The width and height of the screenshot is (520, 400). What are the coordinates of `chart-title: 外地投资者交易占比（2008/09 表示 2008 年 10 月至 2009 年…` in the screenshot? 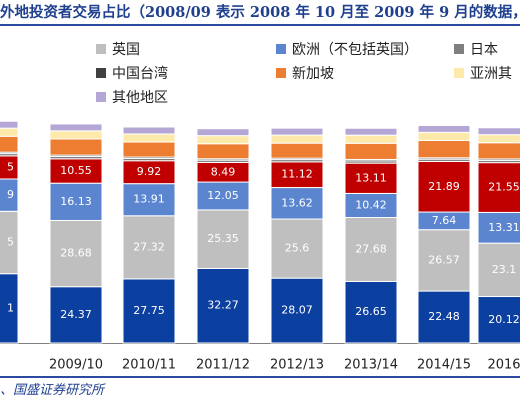 It's located at (260, 12).